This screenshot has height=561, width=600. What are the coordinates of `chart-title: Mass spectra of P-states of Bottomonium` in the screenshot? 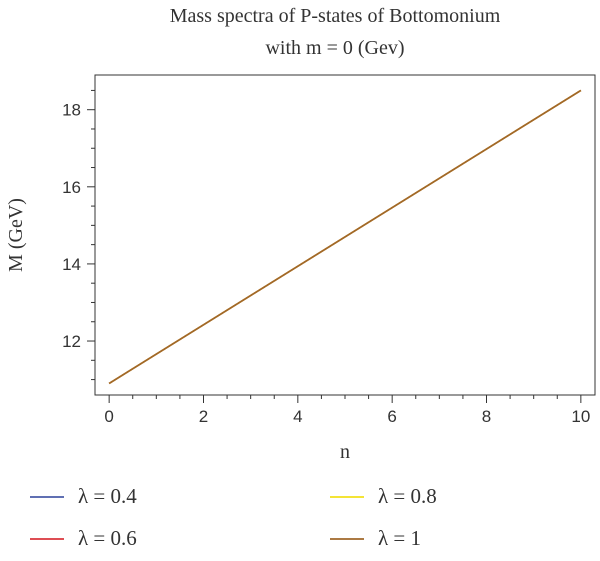 It's located at (335, 16).